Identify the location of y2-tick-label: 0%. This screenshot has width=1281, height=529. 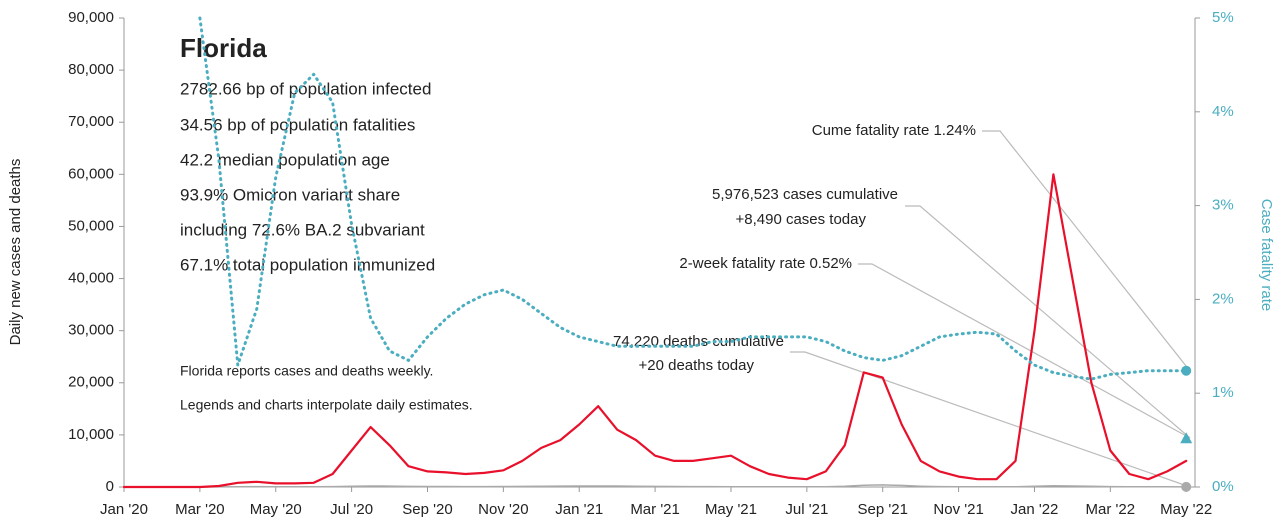
(1223, 486).